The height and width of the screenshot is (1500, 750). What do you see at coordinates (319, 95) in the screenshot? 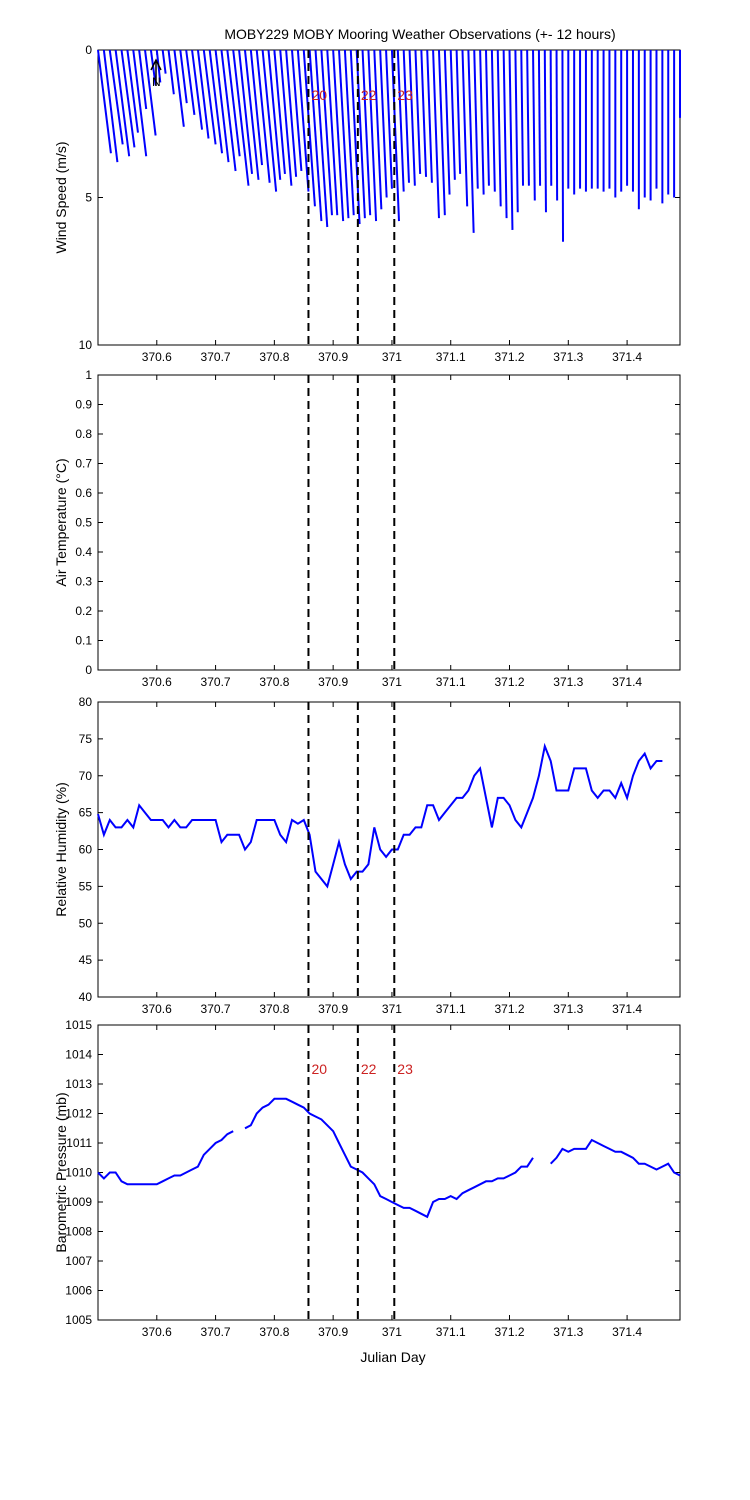
I see `event-label: 20` at bounding box center [319, 95].